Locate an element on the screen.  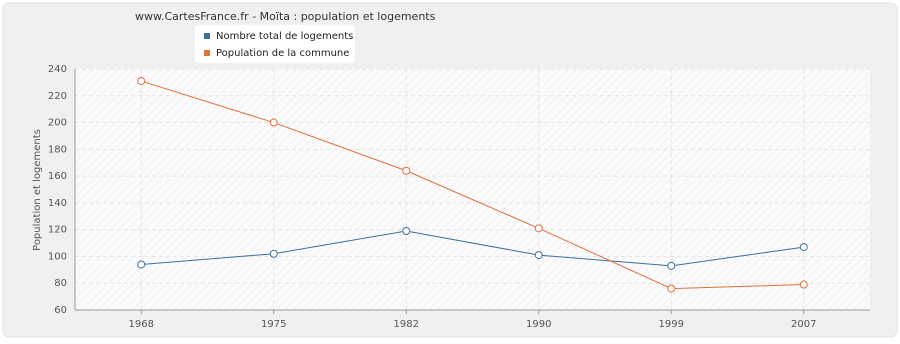
y-tick-label: 120 is located at coordinates (57, 230).